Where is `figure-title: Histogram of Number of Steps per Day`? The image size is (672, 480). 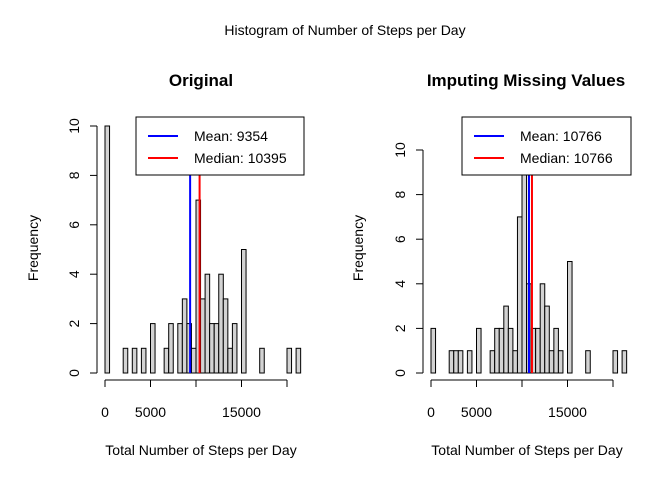
figure-title: Histogram of Number of Steps per Day is located at coordinates (344, 30).